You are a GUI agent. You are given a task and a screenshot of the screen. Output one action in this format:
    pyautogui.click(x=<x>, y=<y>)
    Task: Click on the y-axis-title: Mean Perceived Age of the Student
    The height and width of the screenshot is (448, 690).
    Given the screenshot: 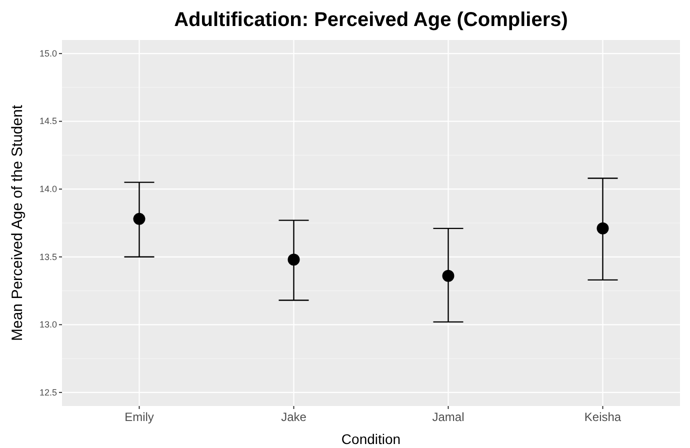 What is the action you would take?
    pyautogui.click(x=17, y=222)
    